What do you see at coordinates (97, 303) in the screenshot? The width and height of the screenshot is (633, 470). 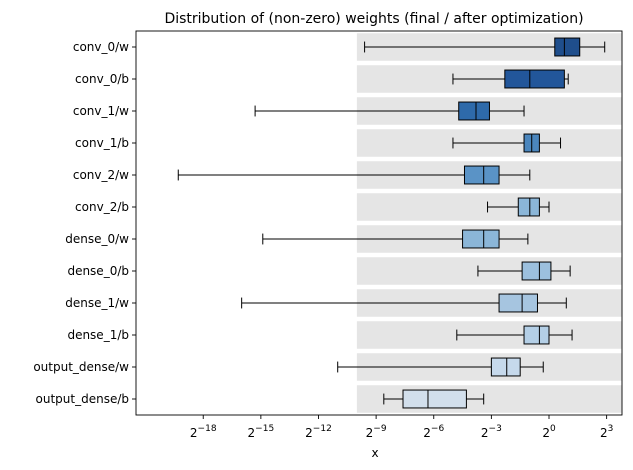 I see `y-tick-label: dense_1/w` at bounding box center [97, 303].